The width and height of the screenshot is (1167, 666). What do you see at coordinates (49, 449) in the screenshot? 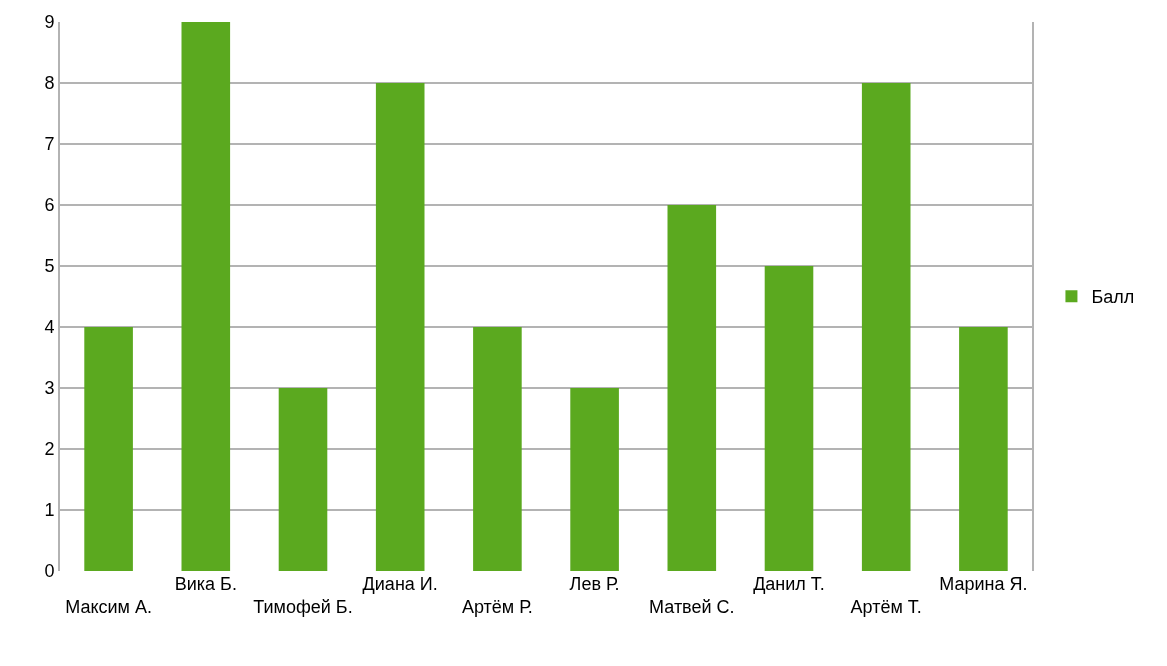
I see `y-tick-label: 2` at bounding box center [49, 449].